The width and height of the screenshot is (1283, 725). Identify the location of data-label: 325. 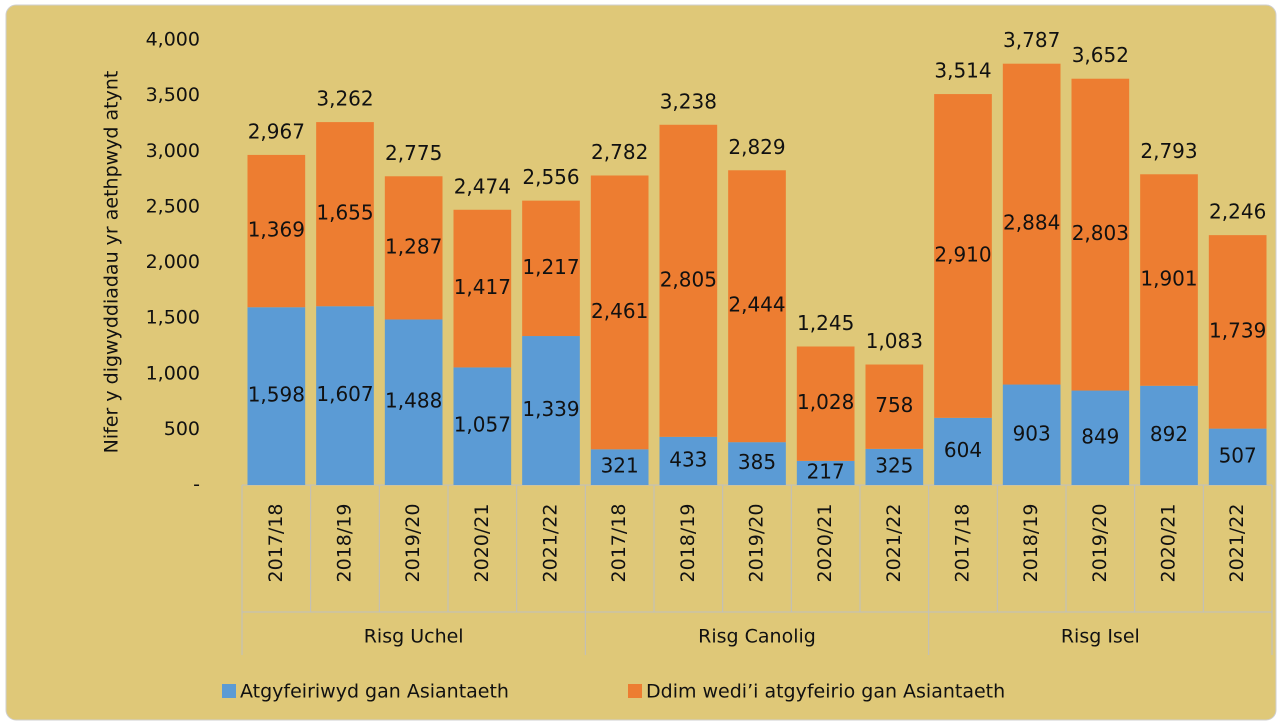
(894, 465).